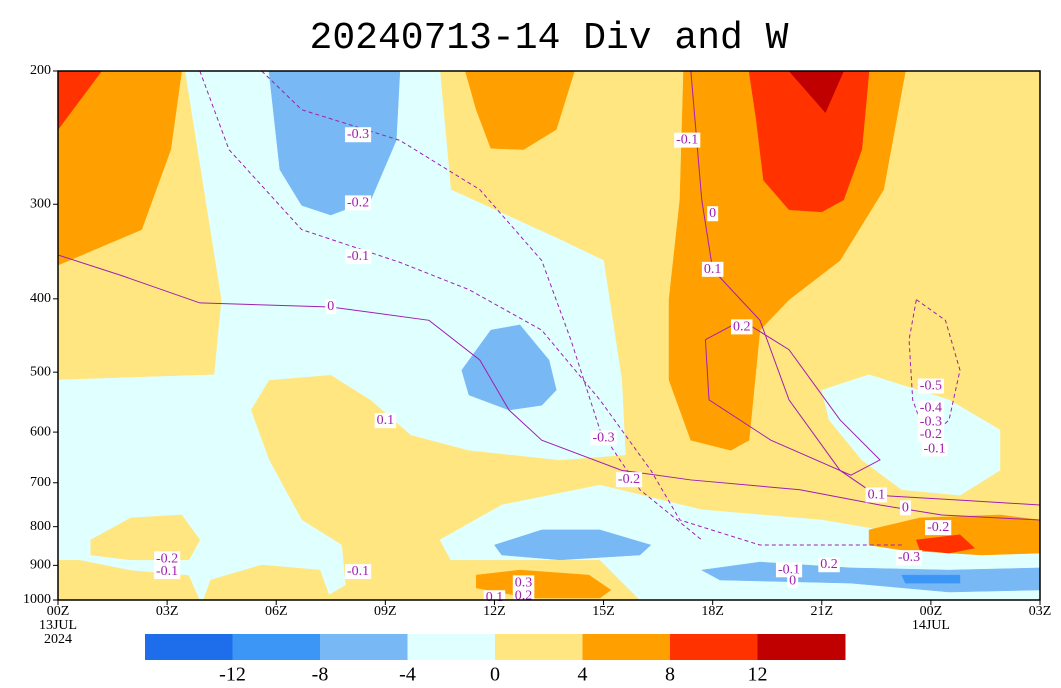  I want to click on chart-title: 20240713-14 Div and W, so click(549, 38).